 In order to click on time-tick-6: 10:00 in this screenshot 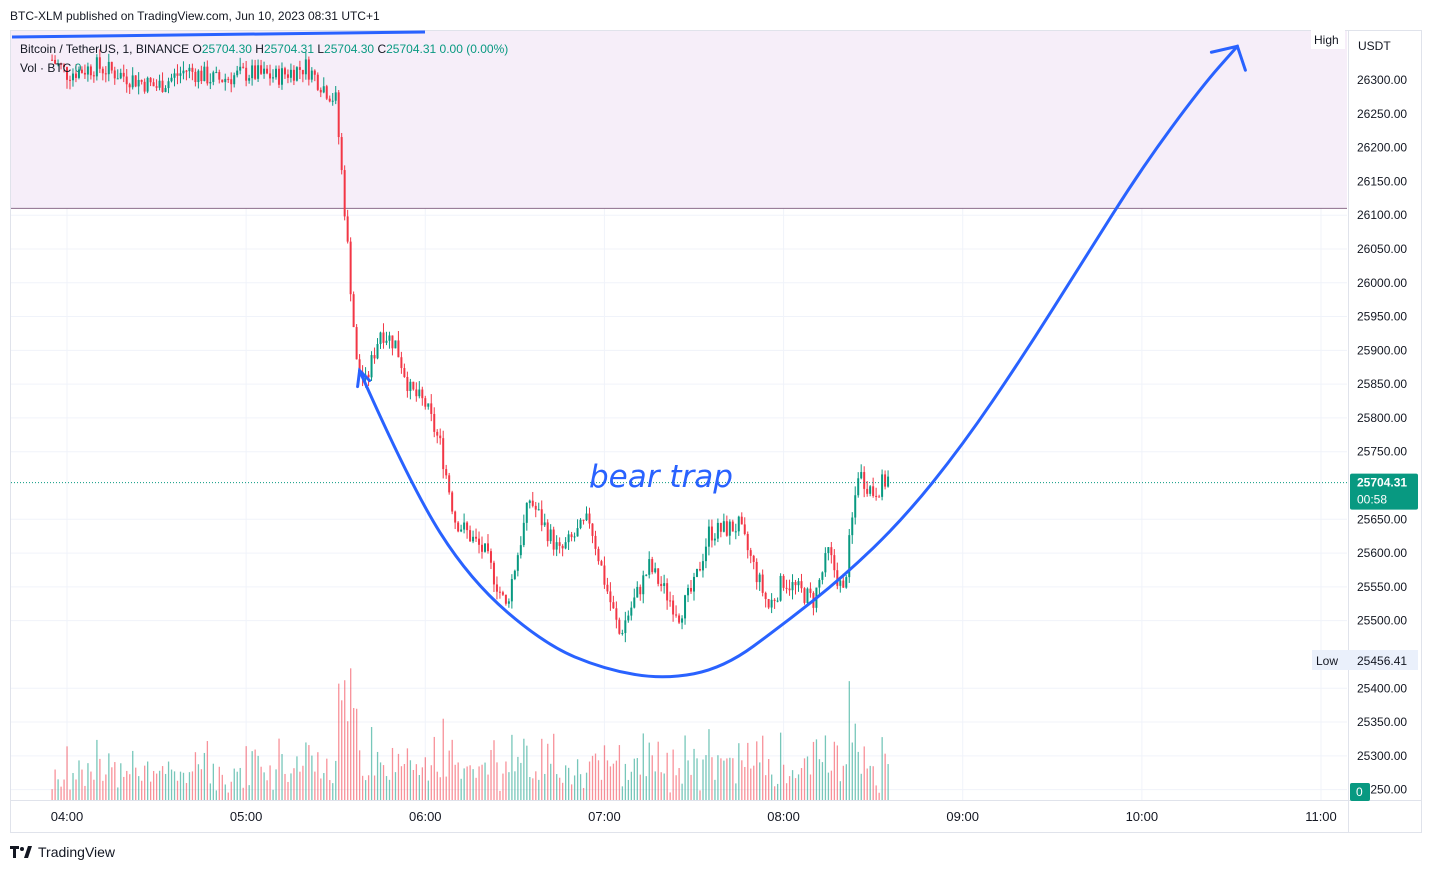, I will do `click(1142, 816)`.